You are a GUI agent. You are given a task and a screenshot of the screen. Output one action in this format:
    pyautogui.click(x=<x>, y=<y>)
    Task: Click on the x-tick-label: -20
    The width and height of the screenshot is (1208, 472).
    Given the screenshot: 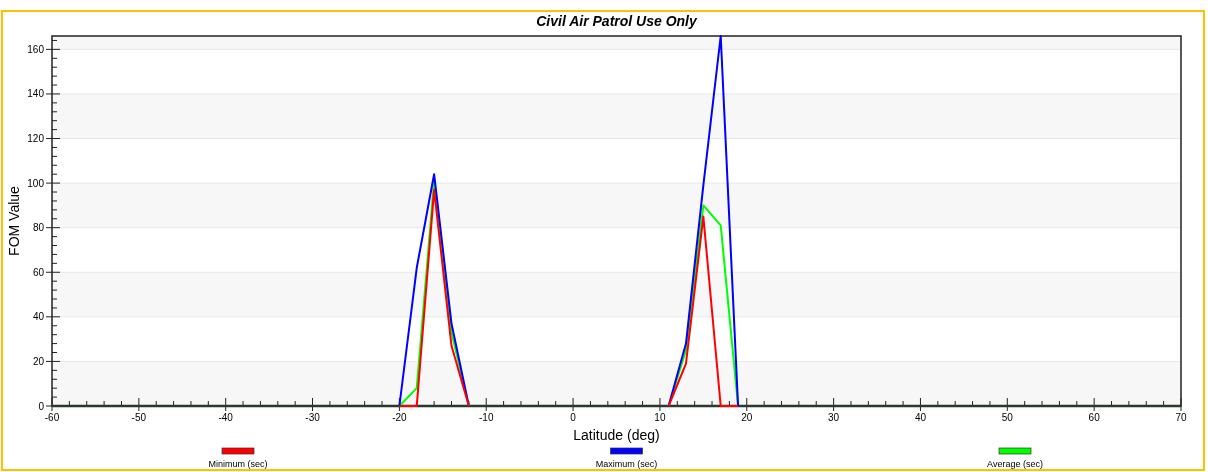 What is the action you would take?
    pyautogui.click(x=400, y=417)
    